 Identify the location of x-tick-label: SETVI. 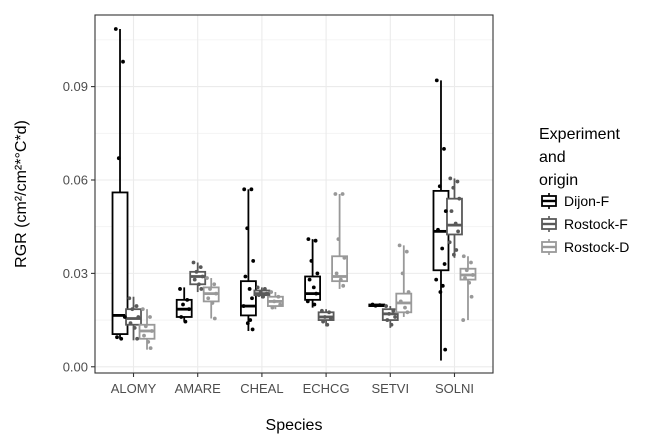
(391, 388).